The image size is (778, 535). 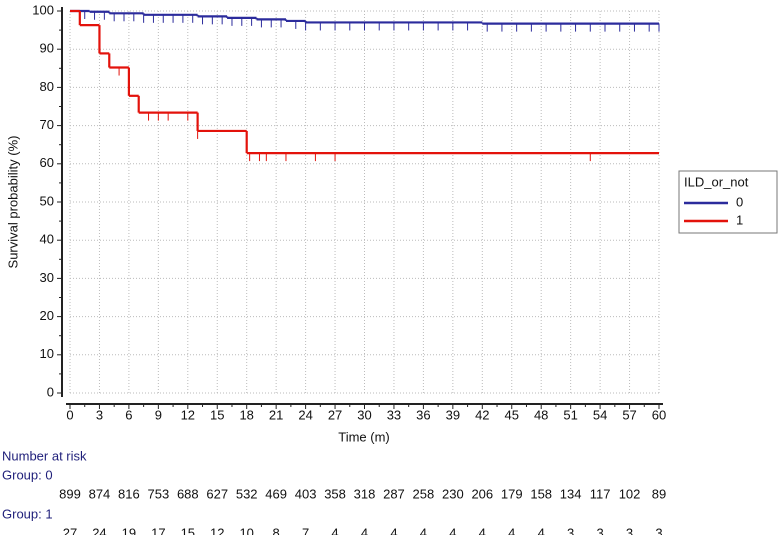 What do you see at coordinates (482, 414) in the screenshot?
I see `x-tick-label: 42` at bounding box center [482, 414].